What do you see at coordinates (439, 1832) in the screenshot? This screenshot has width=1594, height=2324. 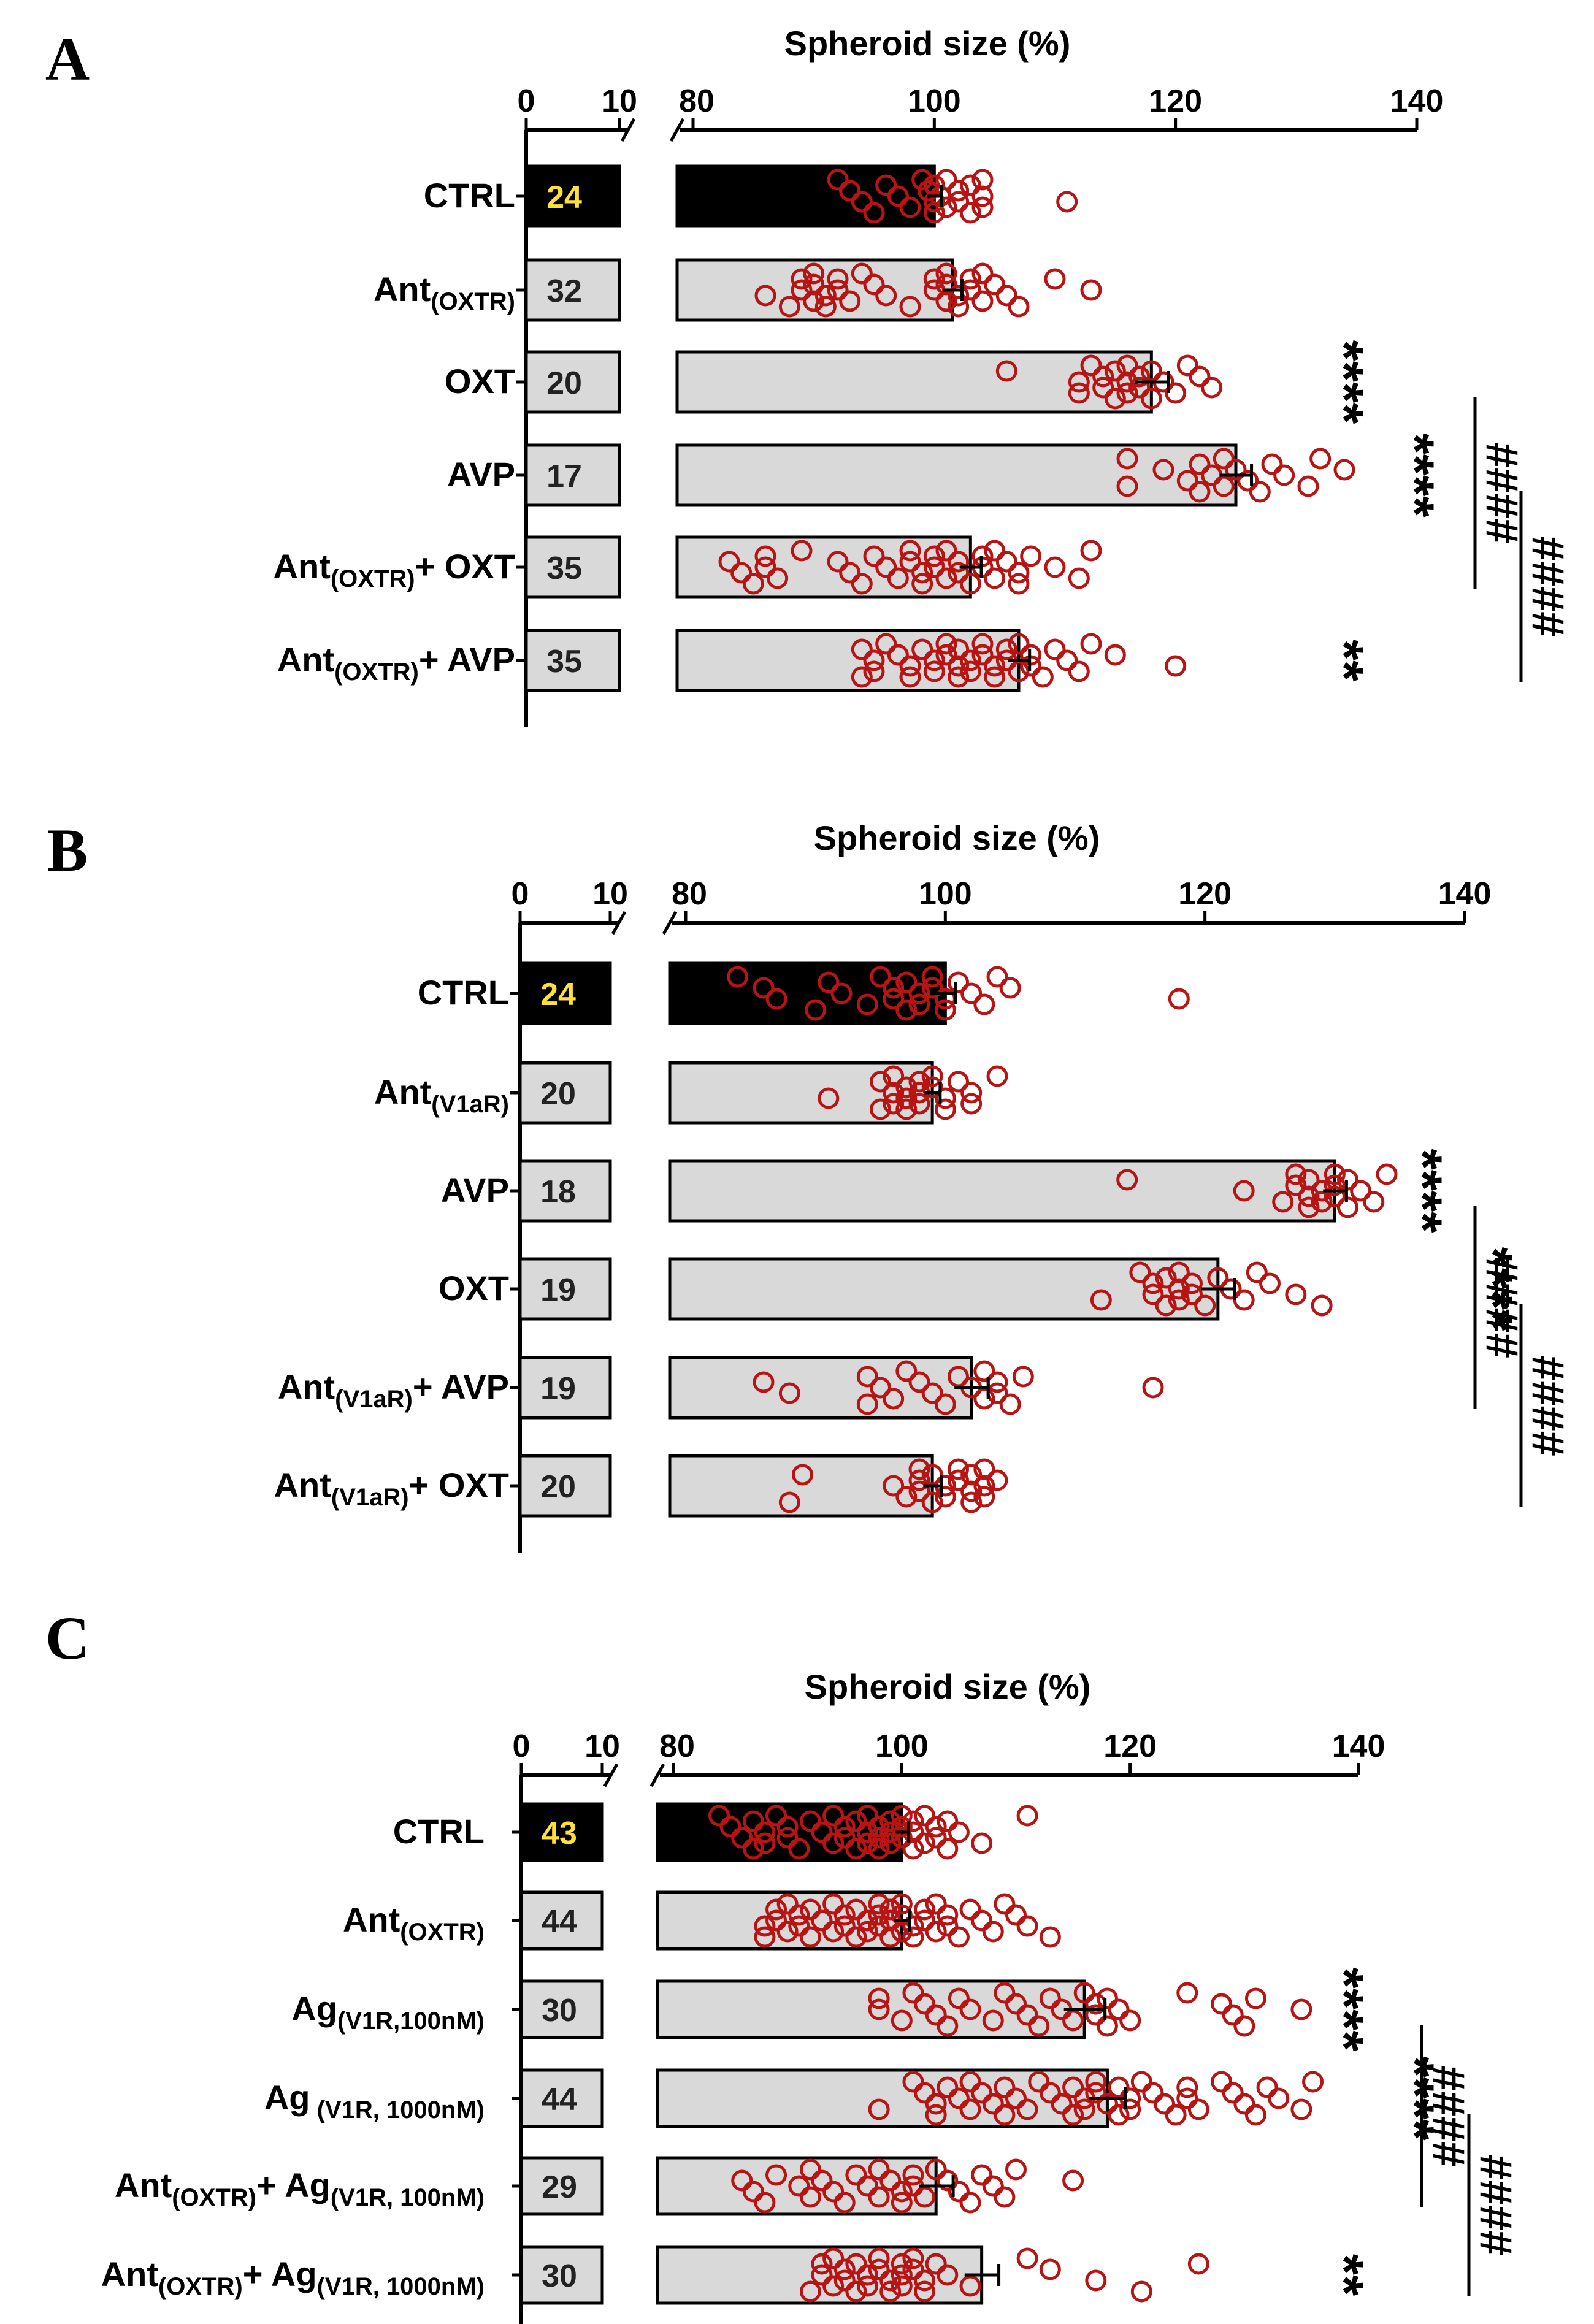 I see `category-label: CTRL` at bounding box center [439, 1832].